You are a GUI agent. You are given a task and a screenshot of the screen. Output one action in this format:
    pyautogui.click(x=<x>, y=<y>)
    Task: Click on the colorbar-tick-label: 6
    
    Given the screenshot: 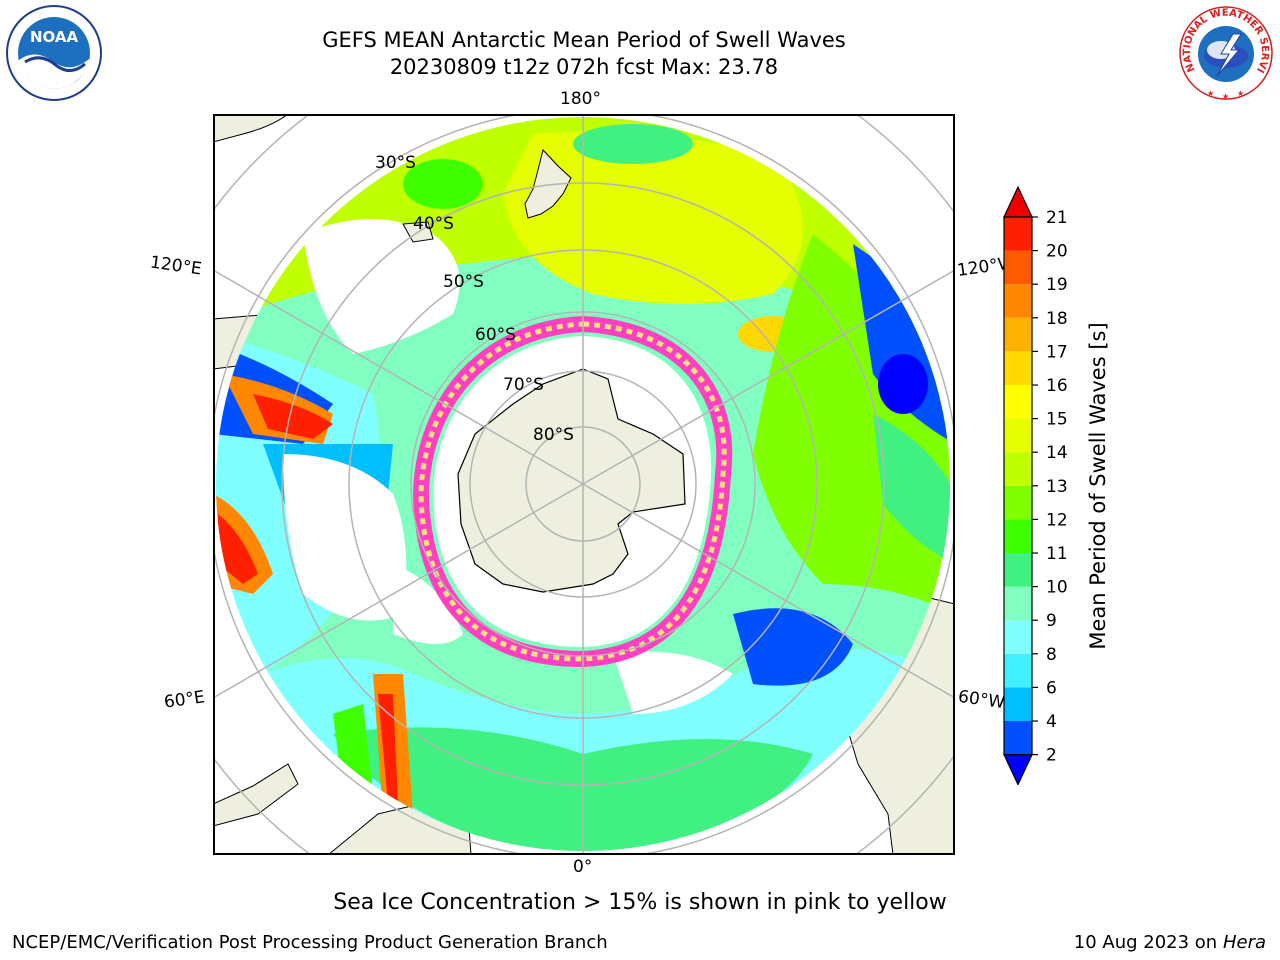 What is the action you would take?
    pyautogui.click(x=1051, y=688)
    